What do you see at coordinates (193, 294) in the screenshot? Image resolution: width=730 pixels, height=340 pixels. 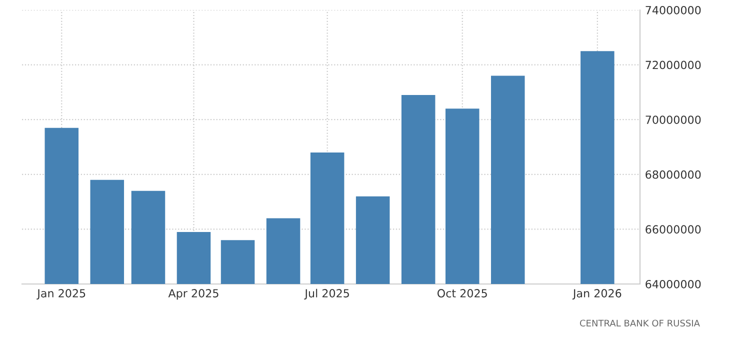 I see `x-tick-label: Apr 2025` at bounding box center [193, 294].